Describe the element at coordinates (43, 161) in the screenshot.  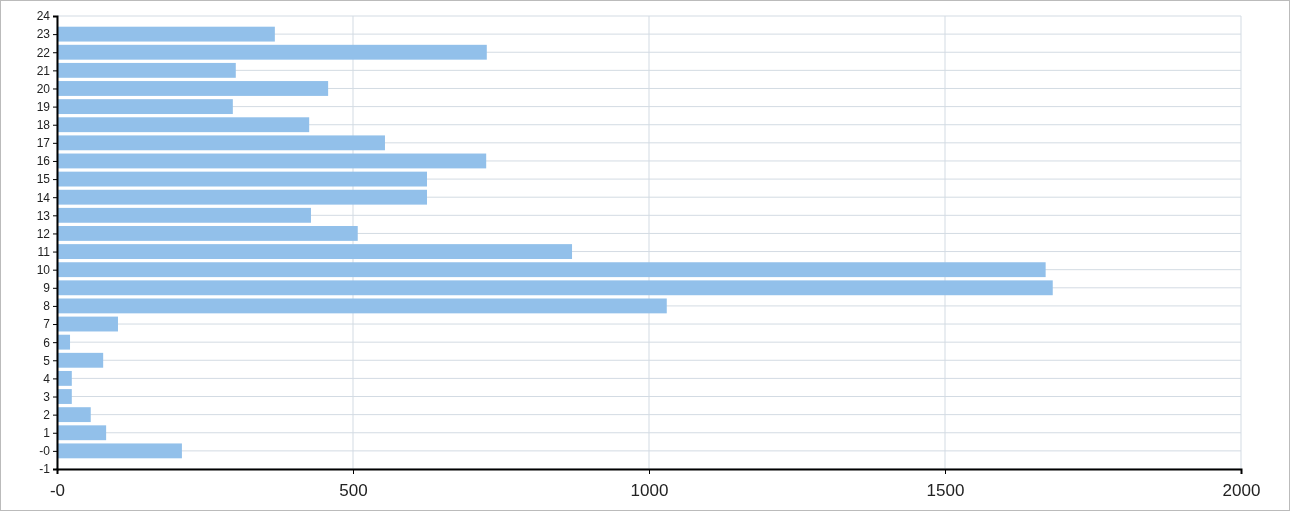
I see `y-tick-label: 16` at that location.